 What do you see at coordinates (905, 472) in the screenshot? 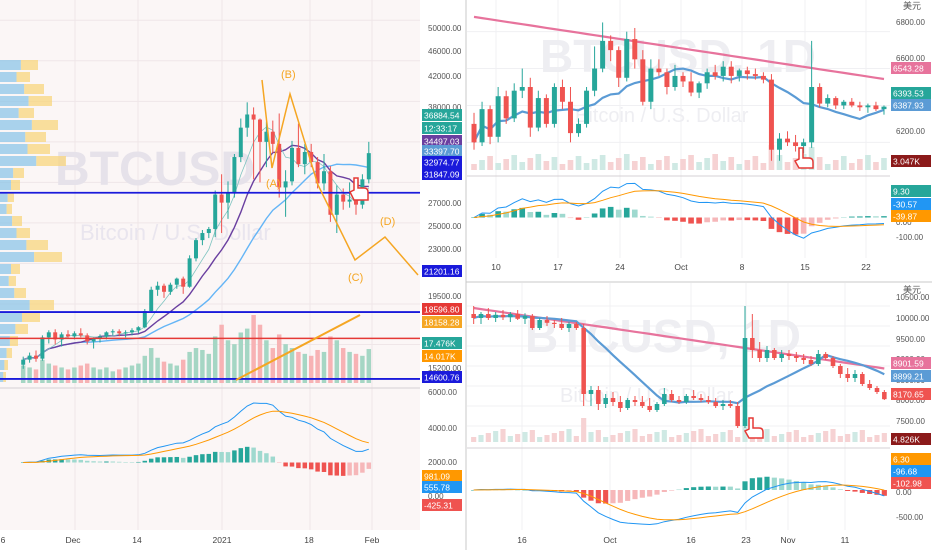
I see `br-price-badge: -96.68` at bounding box center [905, 472].